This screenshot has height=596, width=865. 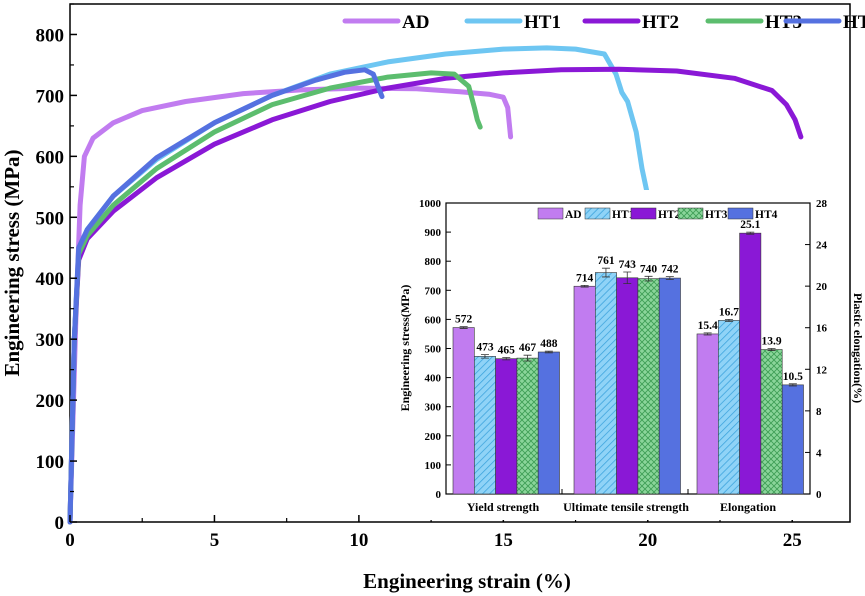 I want to click on main-y-tick-label: 700, so click(x=50, y=96).